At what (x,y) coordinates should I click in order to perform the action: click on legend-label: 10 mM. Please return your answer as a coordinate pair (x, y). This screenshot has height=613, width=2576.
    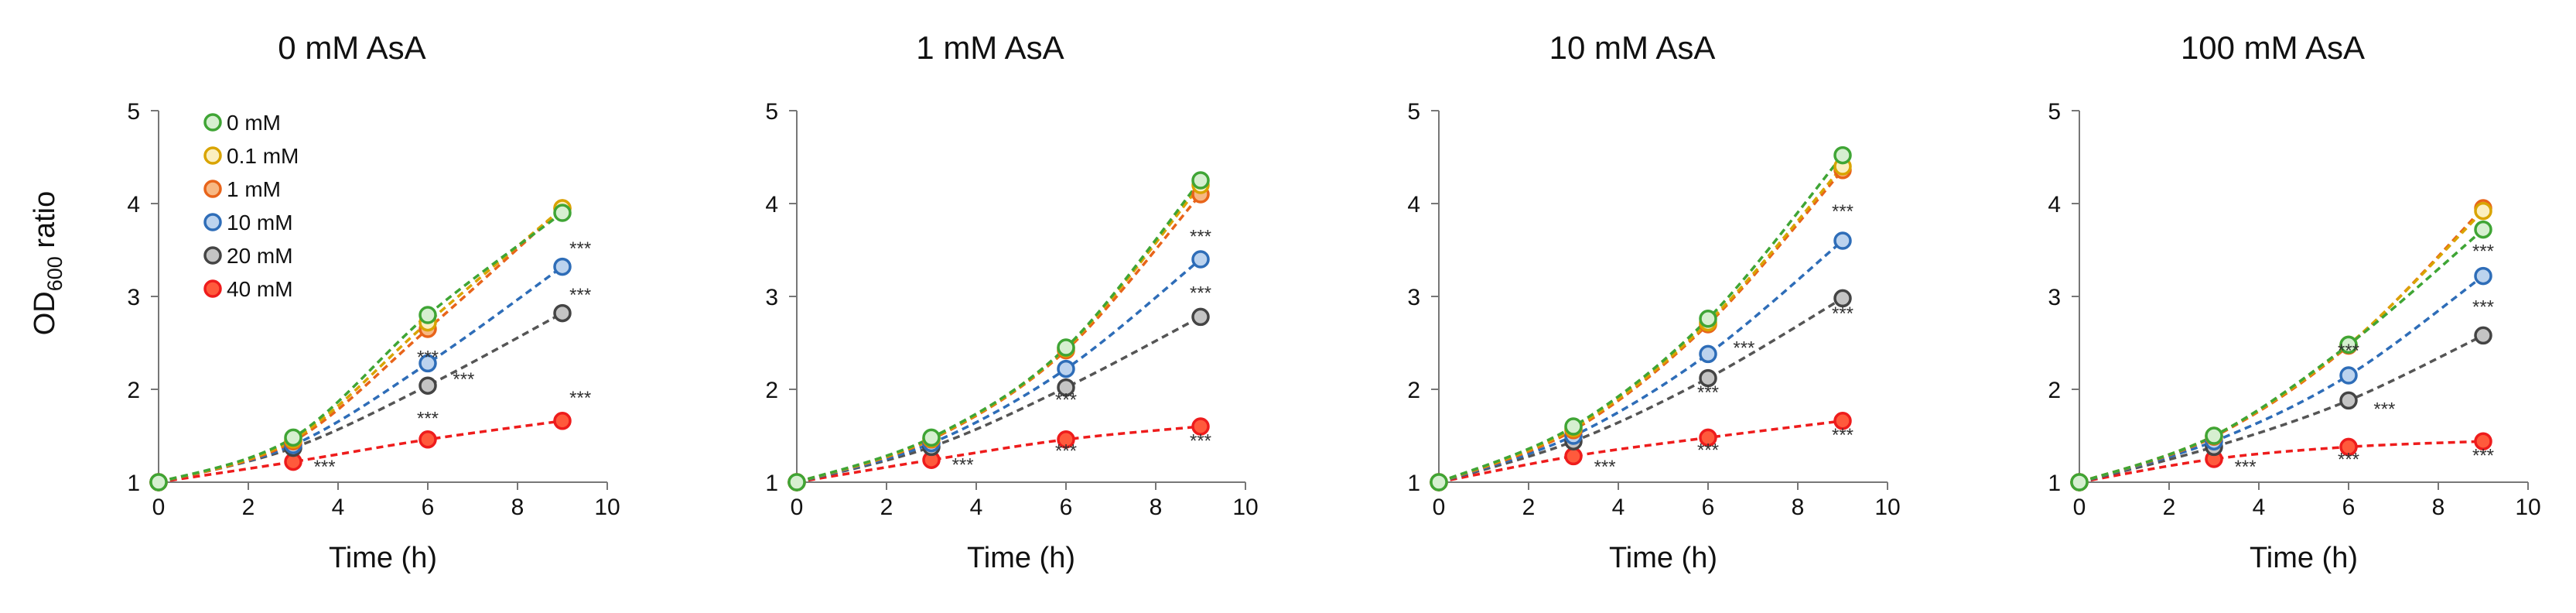
    Looking at the image, I should click on (260, 223).